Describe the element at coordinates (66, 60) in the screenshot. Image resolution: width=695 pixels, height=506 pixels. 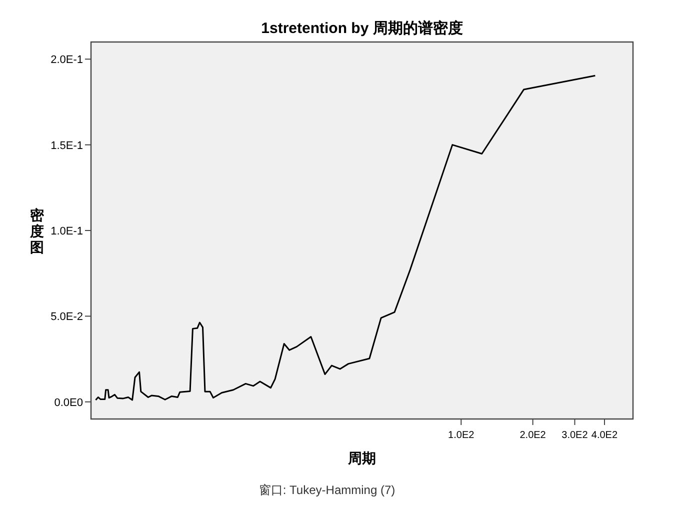
I see `y-tick-label: 2.0E-1` at that location.